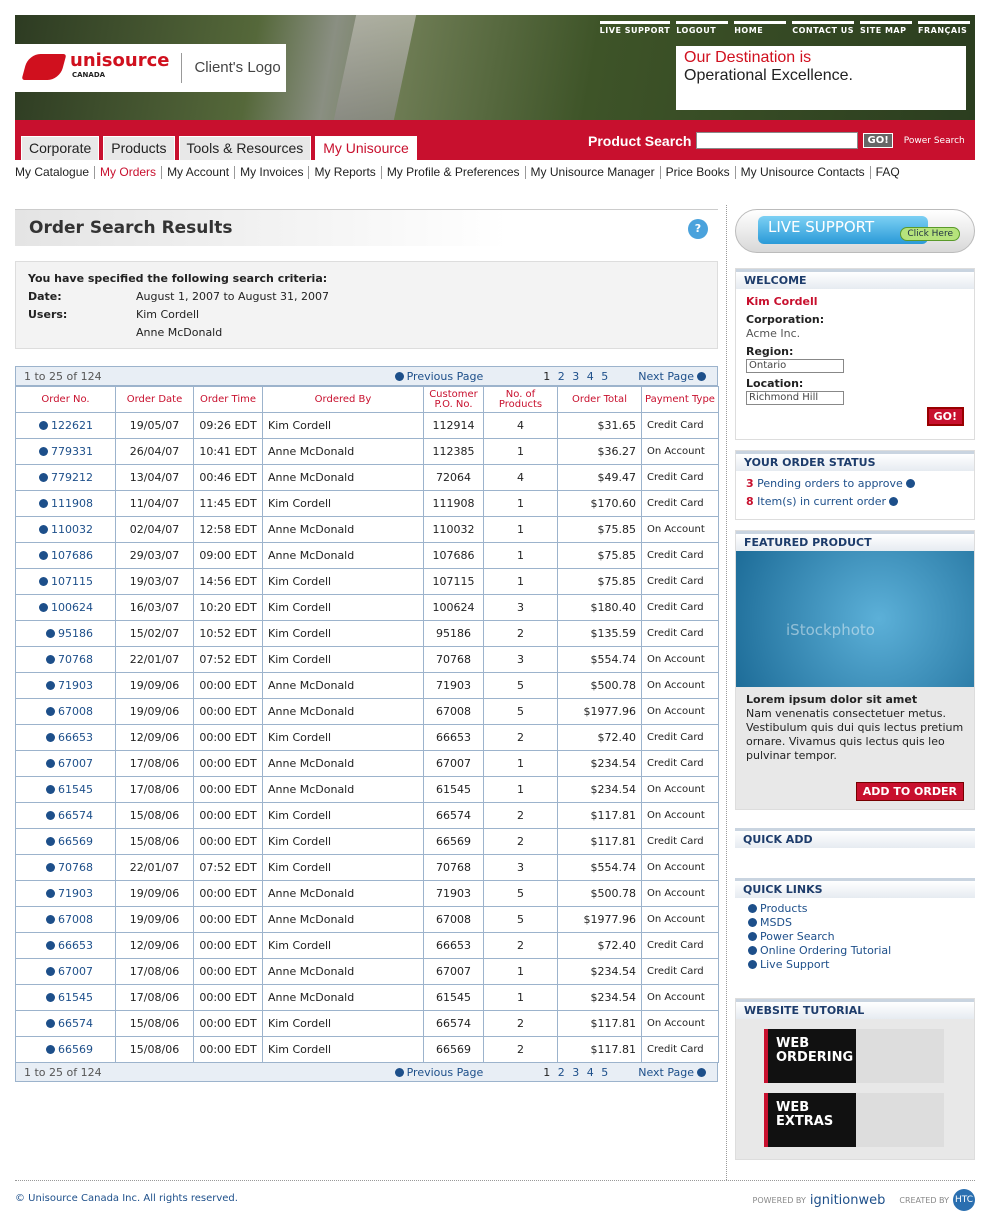  Describe the element at coordinates (65, 633) in the screenshot. I see `order-link: 95186` at that location.